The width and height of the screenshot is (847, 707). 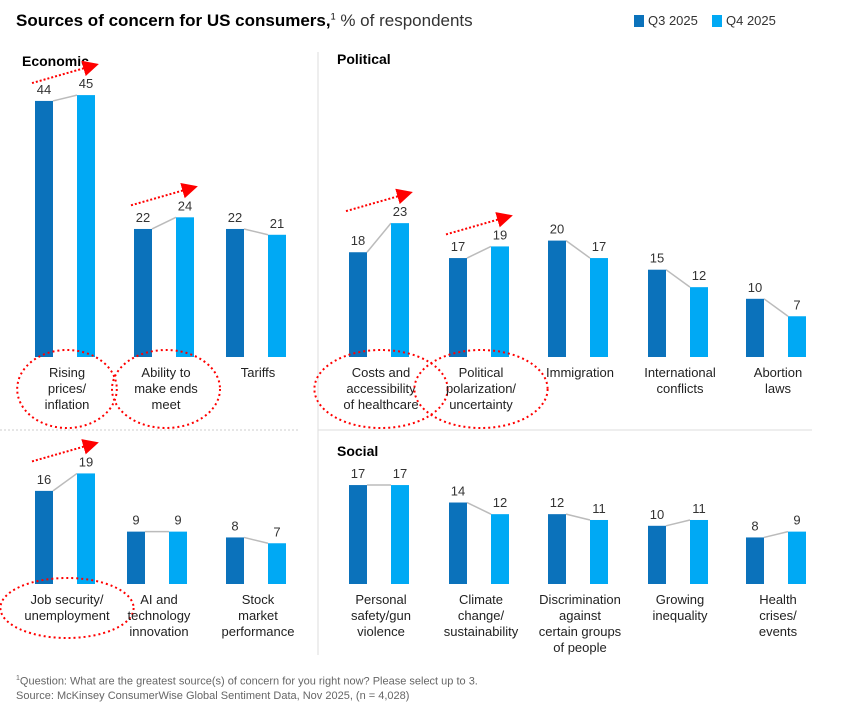 I want to click on legend-item-q4: Q4 2025, so click(x=744, y=20).